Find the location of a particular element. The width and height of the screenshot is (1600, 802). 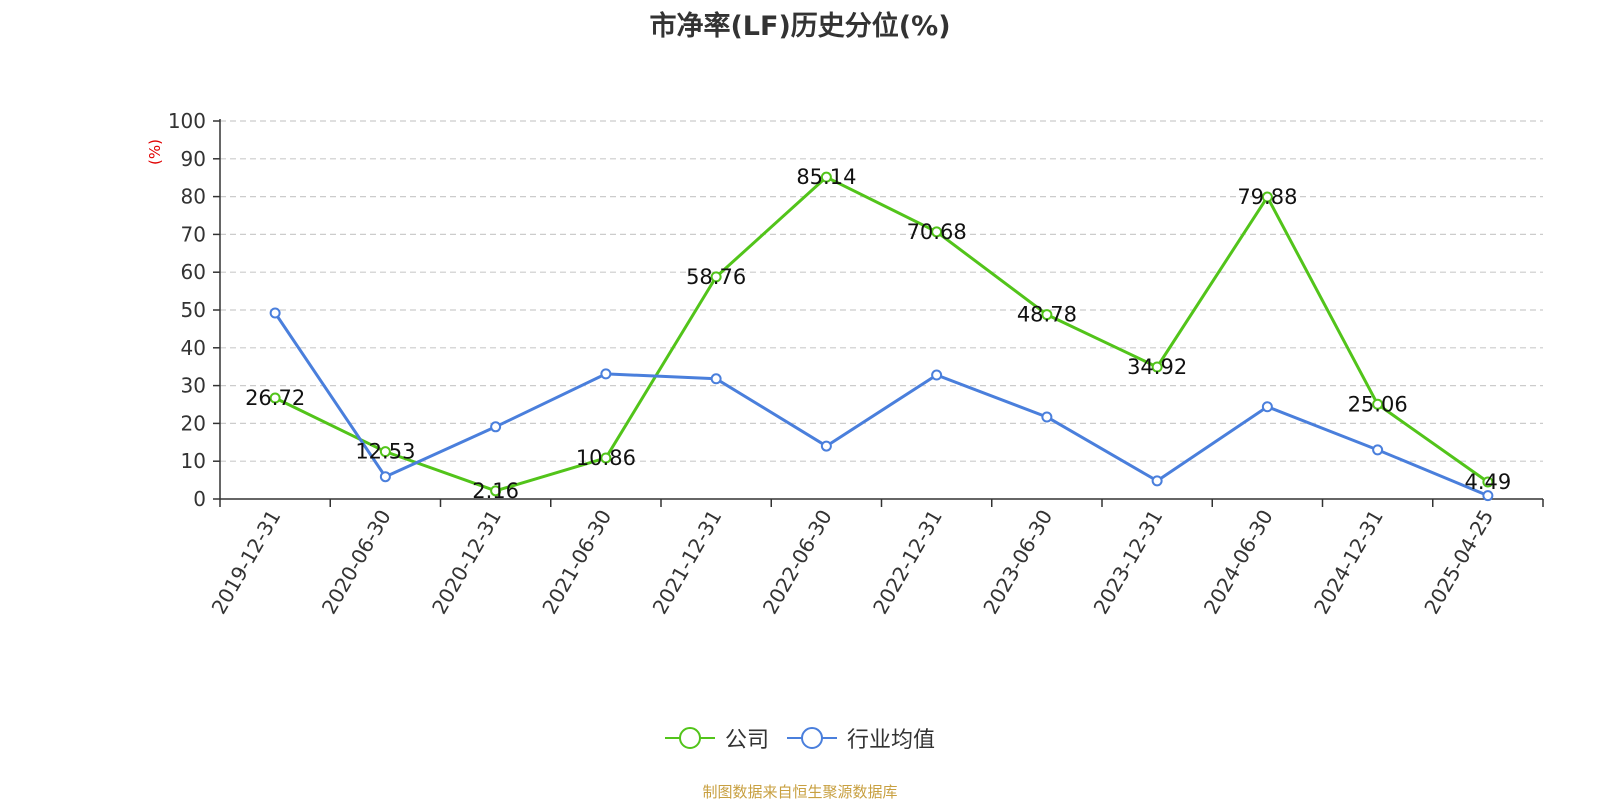

data-label: 2.16 is located at coordinates (495, 491).